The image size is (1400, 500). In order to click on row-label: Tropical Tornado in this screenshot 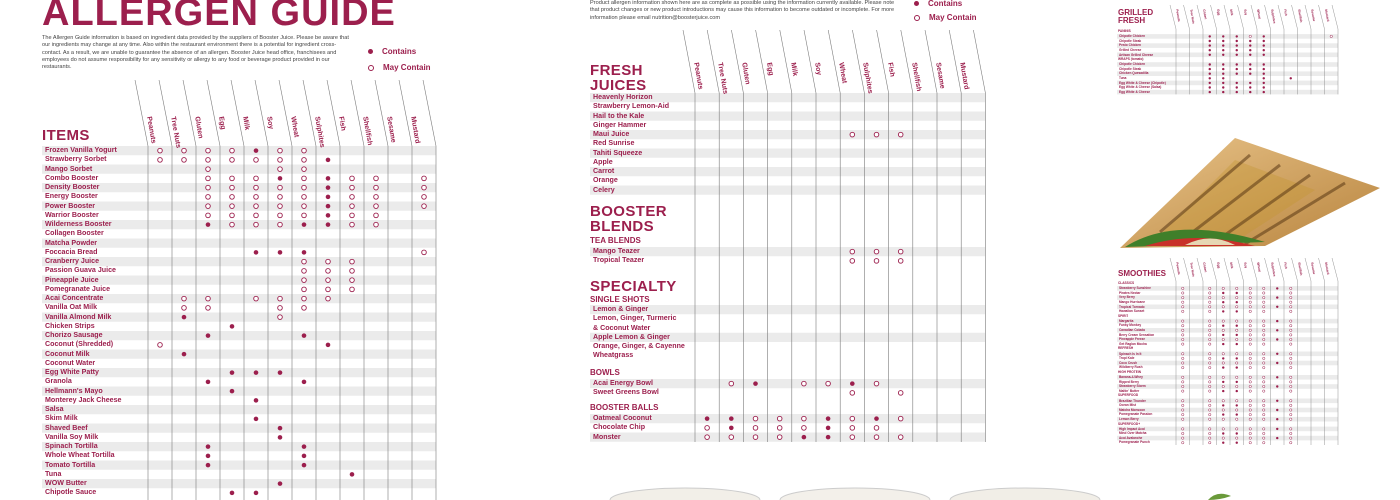, I will do `click(1132, 306)`.